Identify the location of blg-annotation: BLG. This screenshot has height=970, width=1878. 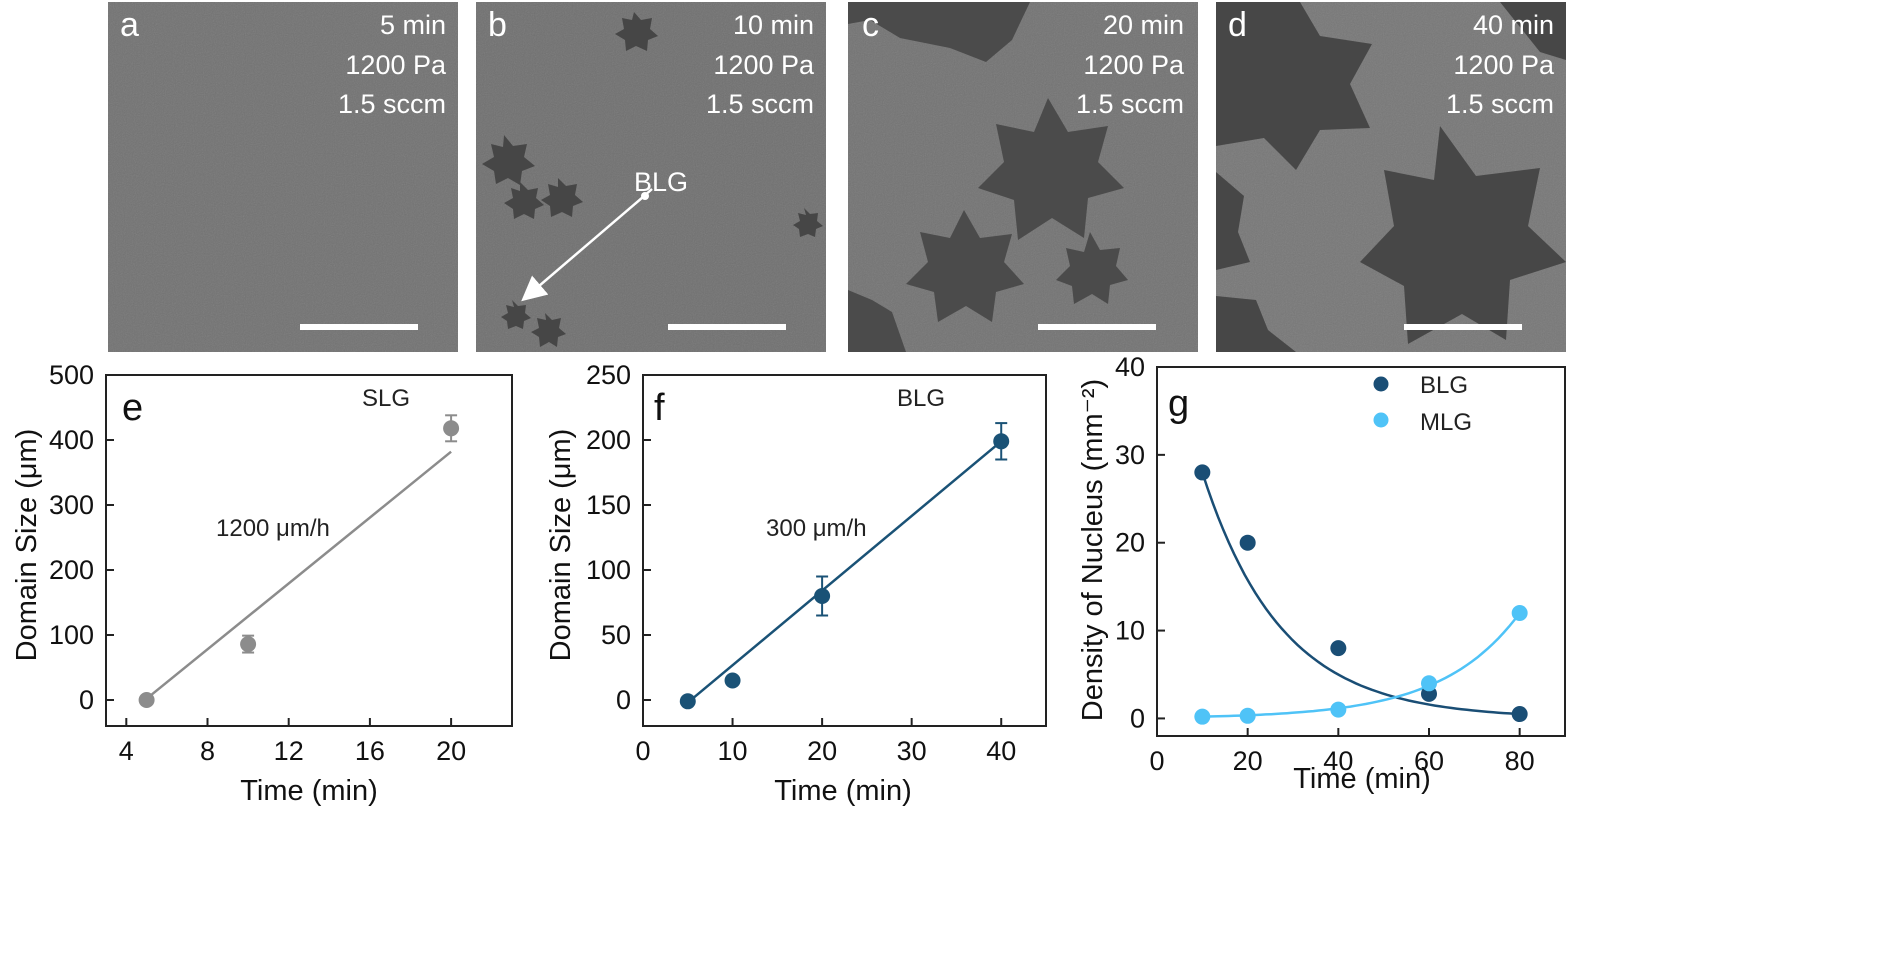
(661, 182).